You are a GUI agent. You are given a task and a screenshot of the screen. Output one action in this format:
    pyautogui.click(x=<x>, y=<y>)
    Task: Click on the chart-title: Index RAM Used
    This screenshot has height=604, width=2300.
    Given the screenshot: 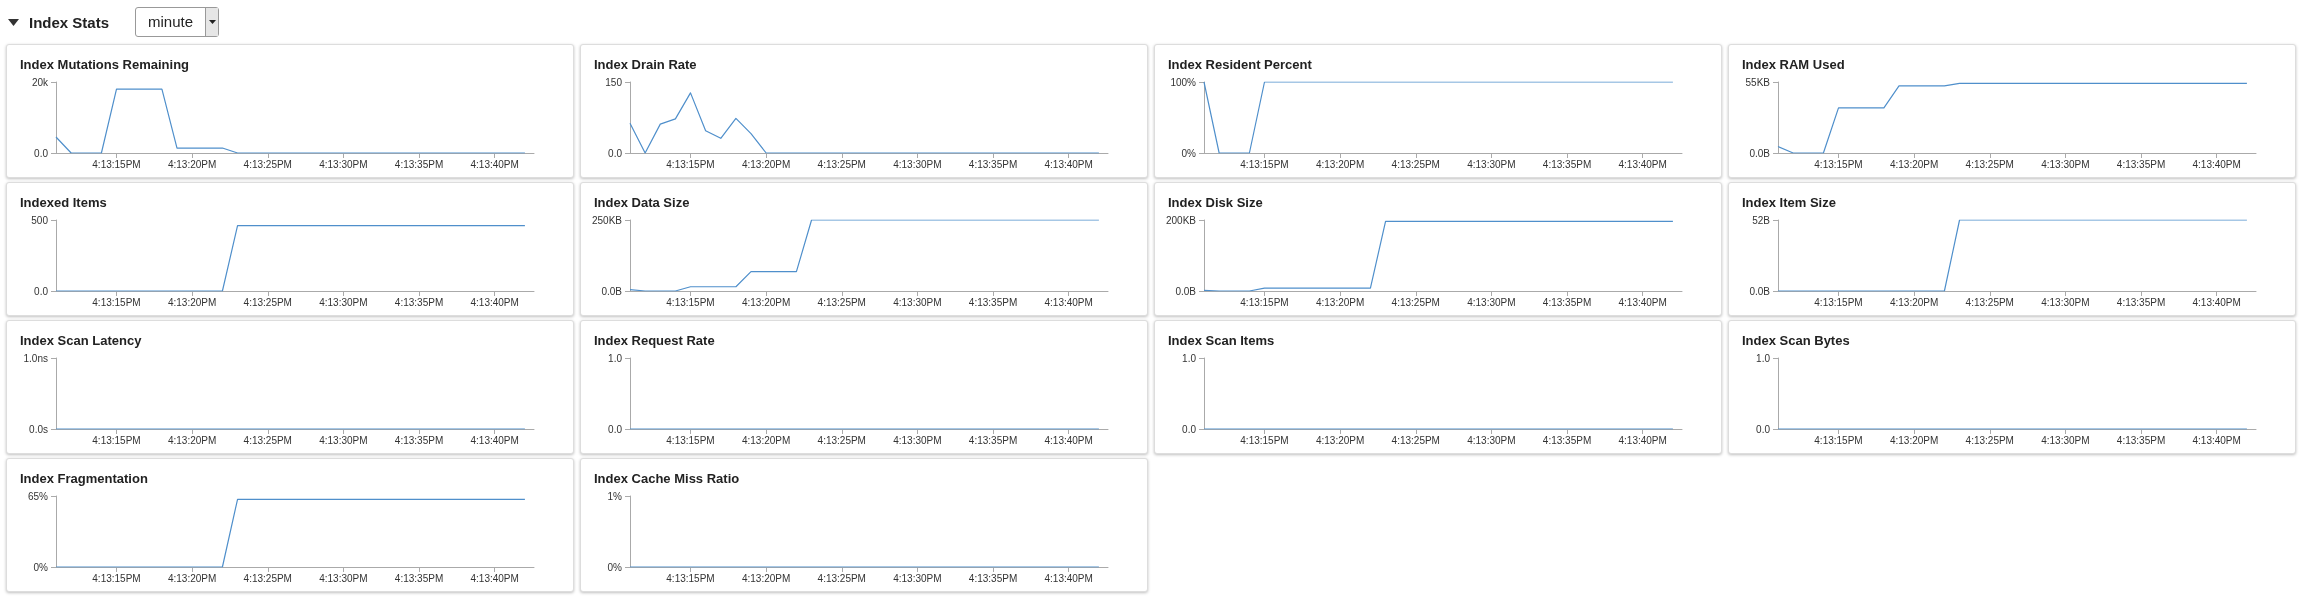 What is the action you would take?
    pyautogui.click(x=1793, y=64)
    